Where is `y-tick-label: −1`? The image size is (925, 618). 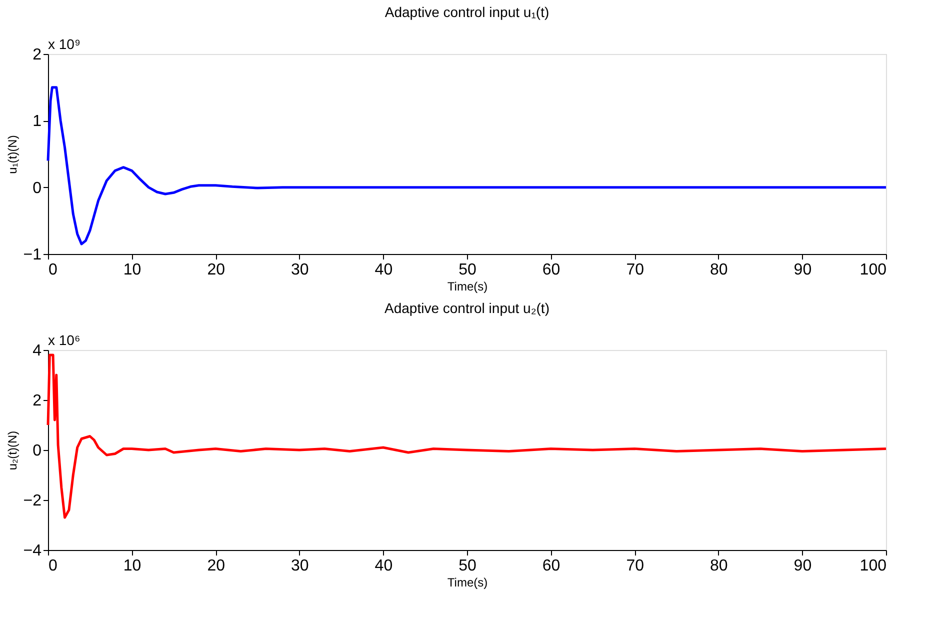 y-tick-label: −1 is located at coordinates (32, 255).